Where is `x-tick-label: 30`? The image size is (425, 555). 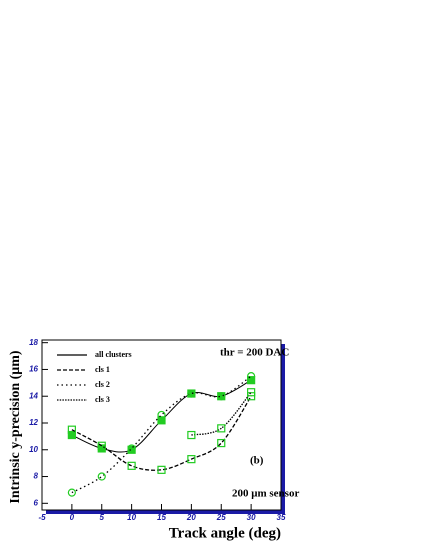 x-tick-label: 30 is located at coordinates (251, 517).